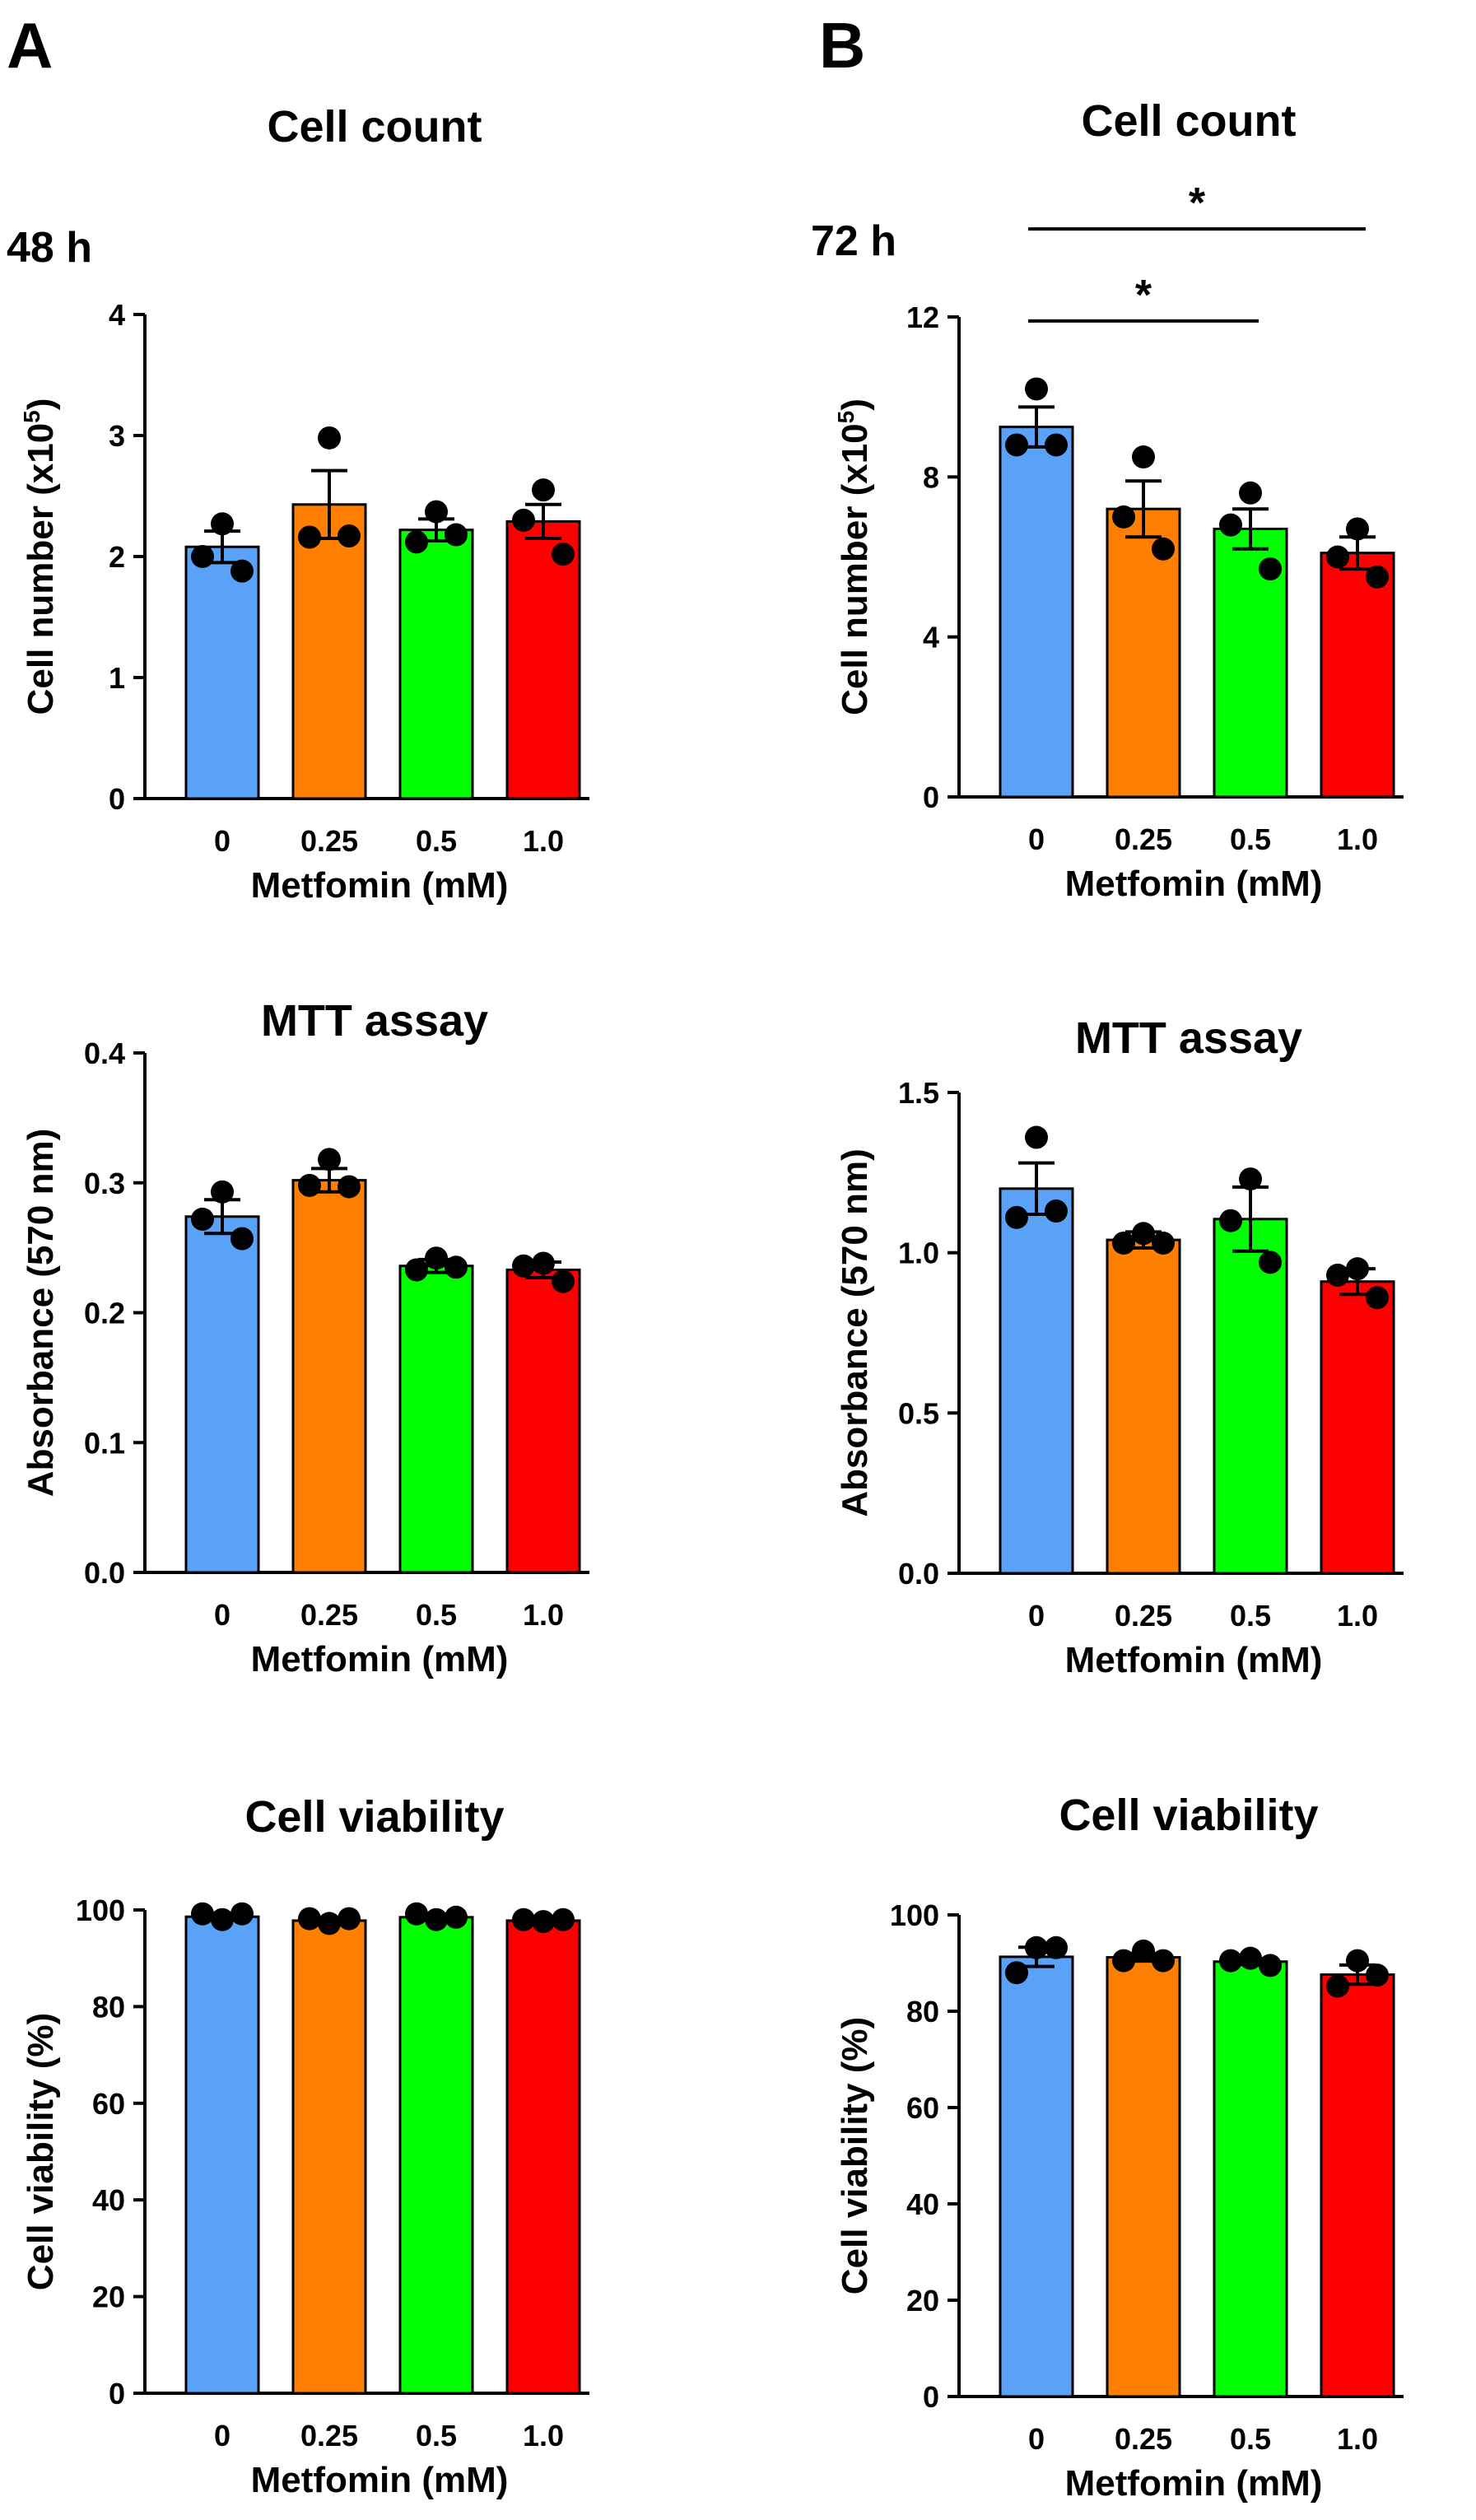 The image size is (1476, 2520). Describe the element at coordinates (918, 1253) in the screenshot. I see `y-tick-label: 1.0` at that location.